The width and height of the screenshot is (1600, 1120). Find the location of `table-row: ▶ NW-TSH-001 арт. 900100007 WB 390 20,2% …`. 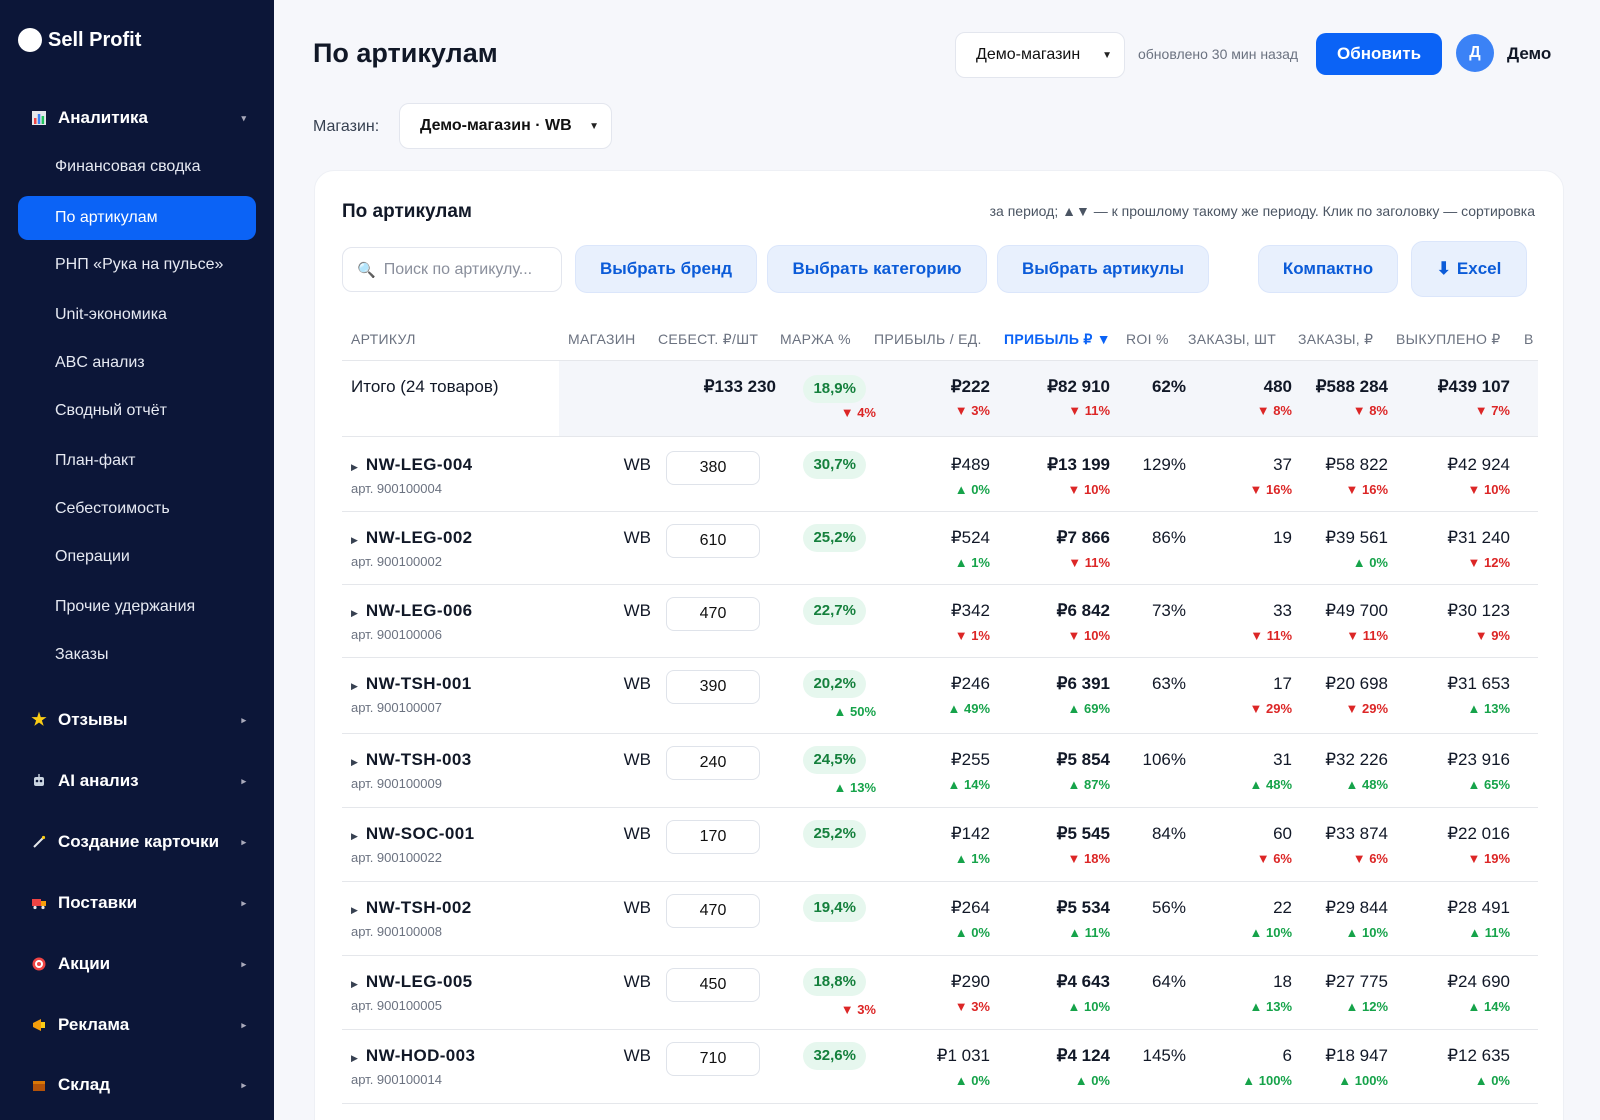

table-row: ▶ NW-TSH-001 арт. 900100007 WB 390 20,2% … is located at coordinates (940, 696).